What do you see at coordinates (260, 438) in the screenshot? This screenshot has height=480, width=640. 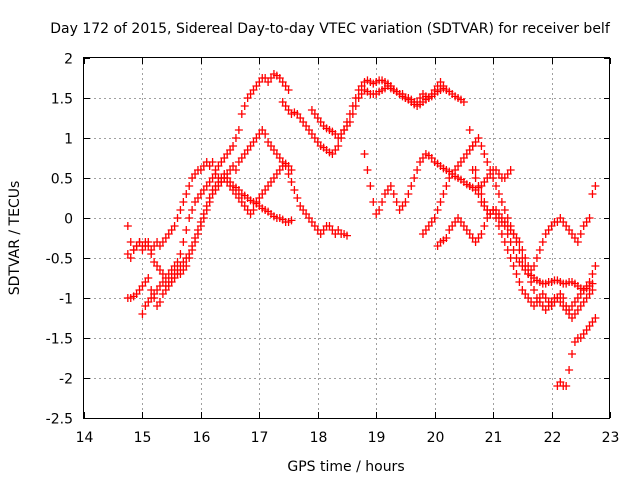 I see `x-tick-label: 17` at bounding box center [260, 438].